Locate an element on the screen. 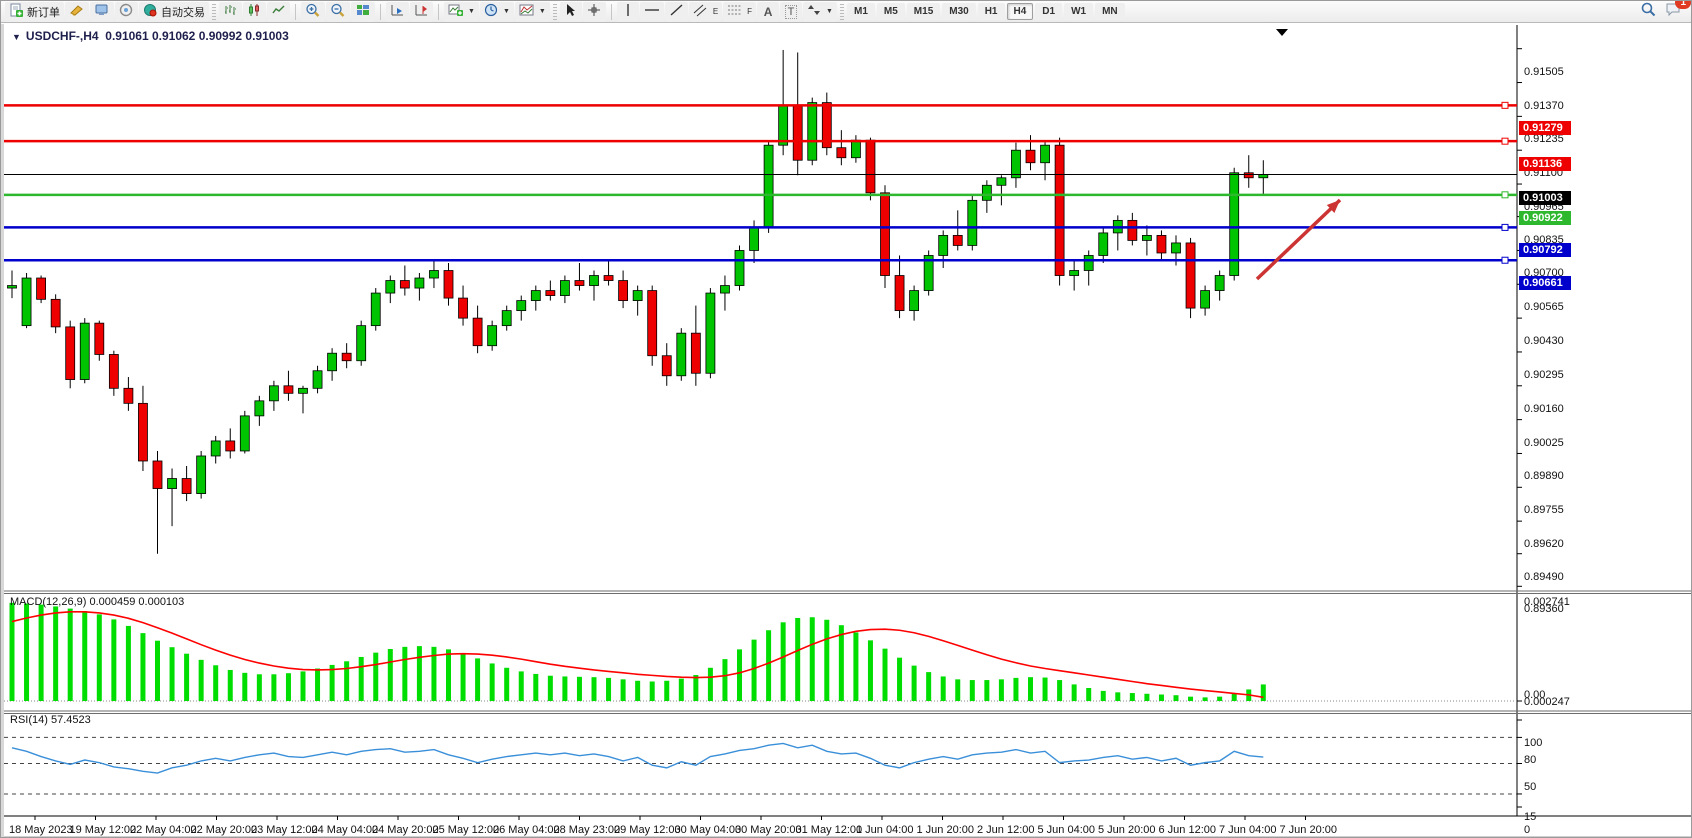 The width and height of the screenshot is (1692, 838). crosshair-icon is located at coordinates (594, 11).